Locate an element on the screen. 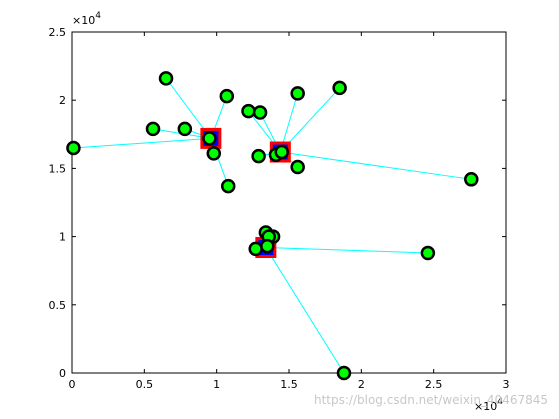  y-tick-label: 0 is located at coordinates (62, 373).